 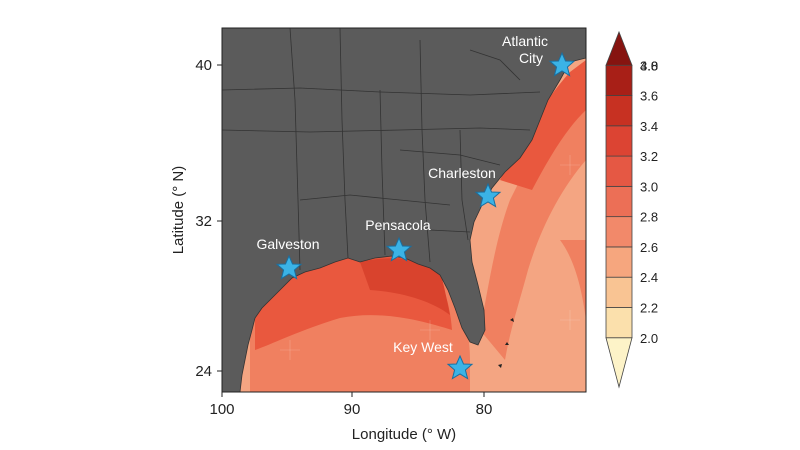 What do you see at coordinates (203, 65) in the screenshot?
I see `y-tick-label: 40` at bounding box center [203, 65].